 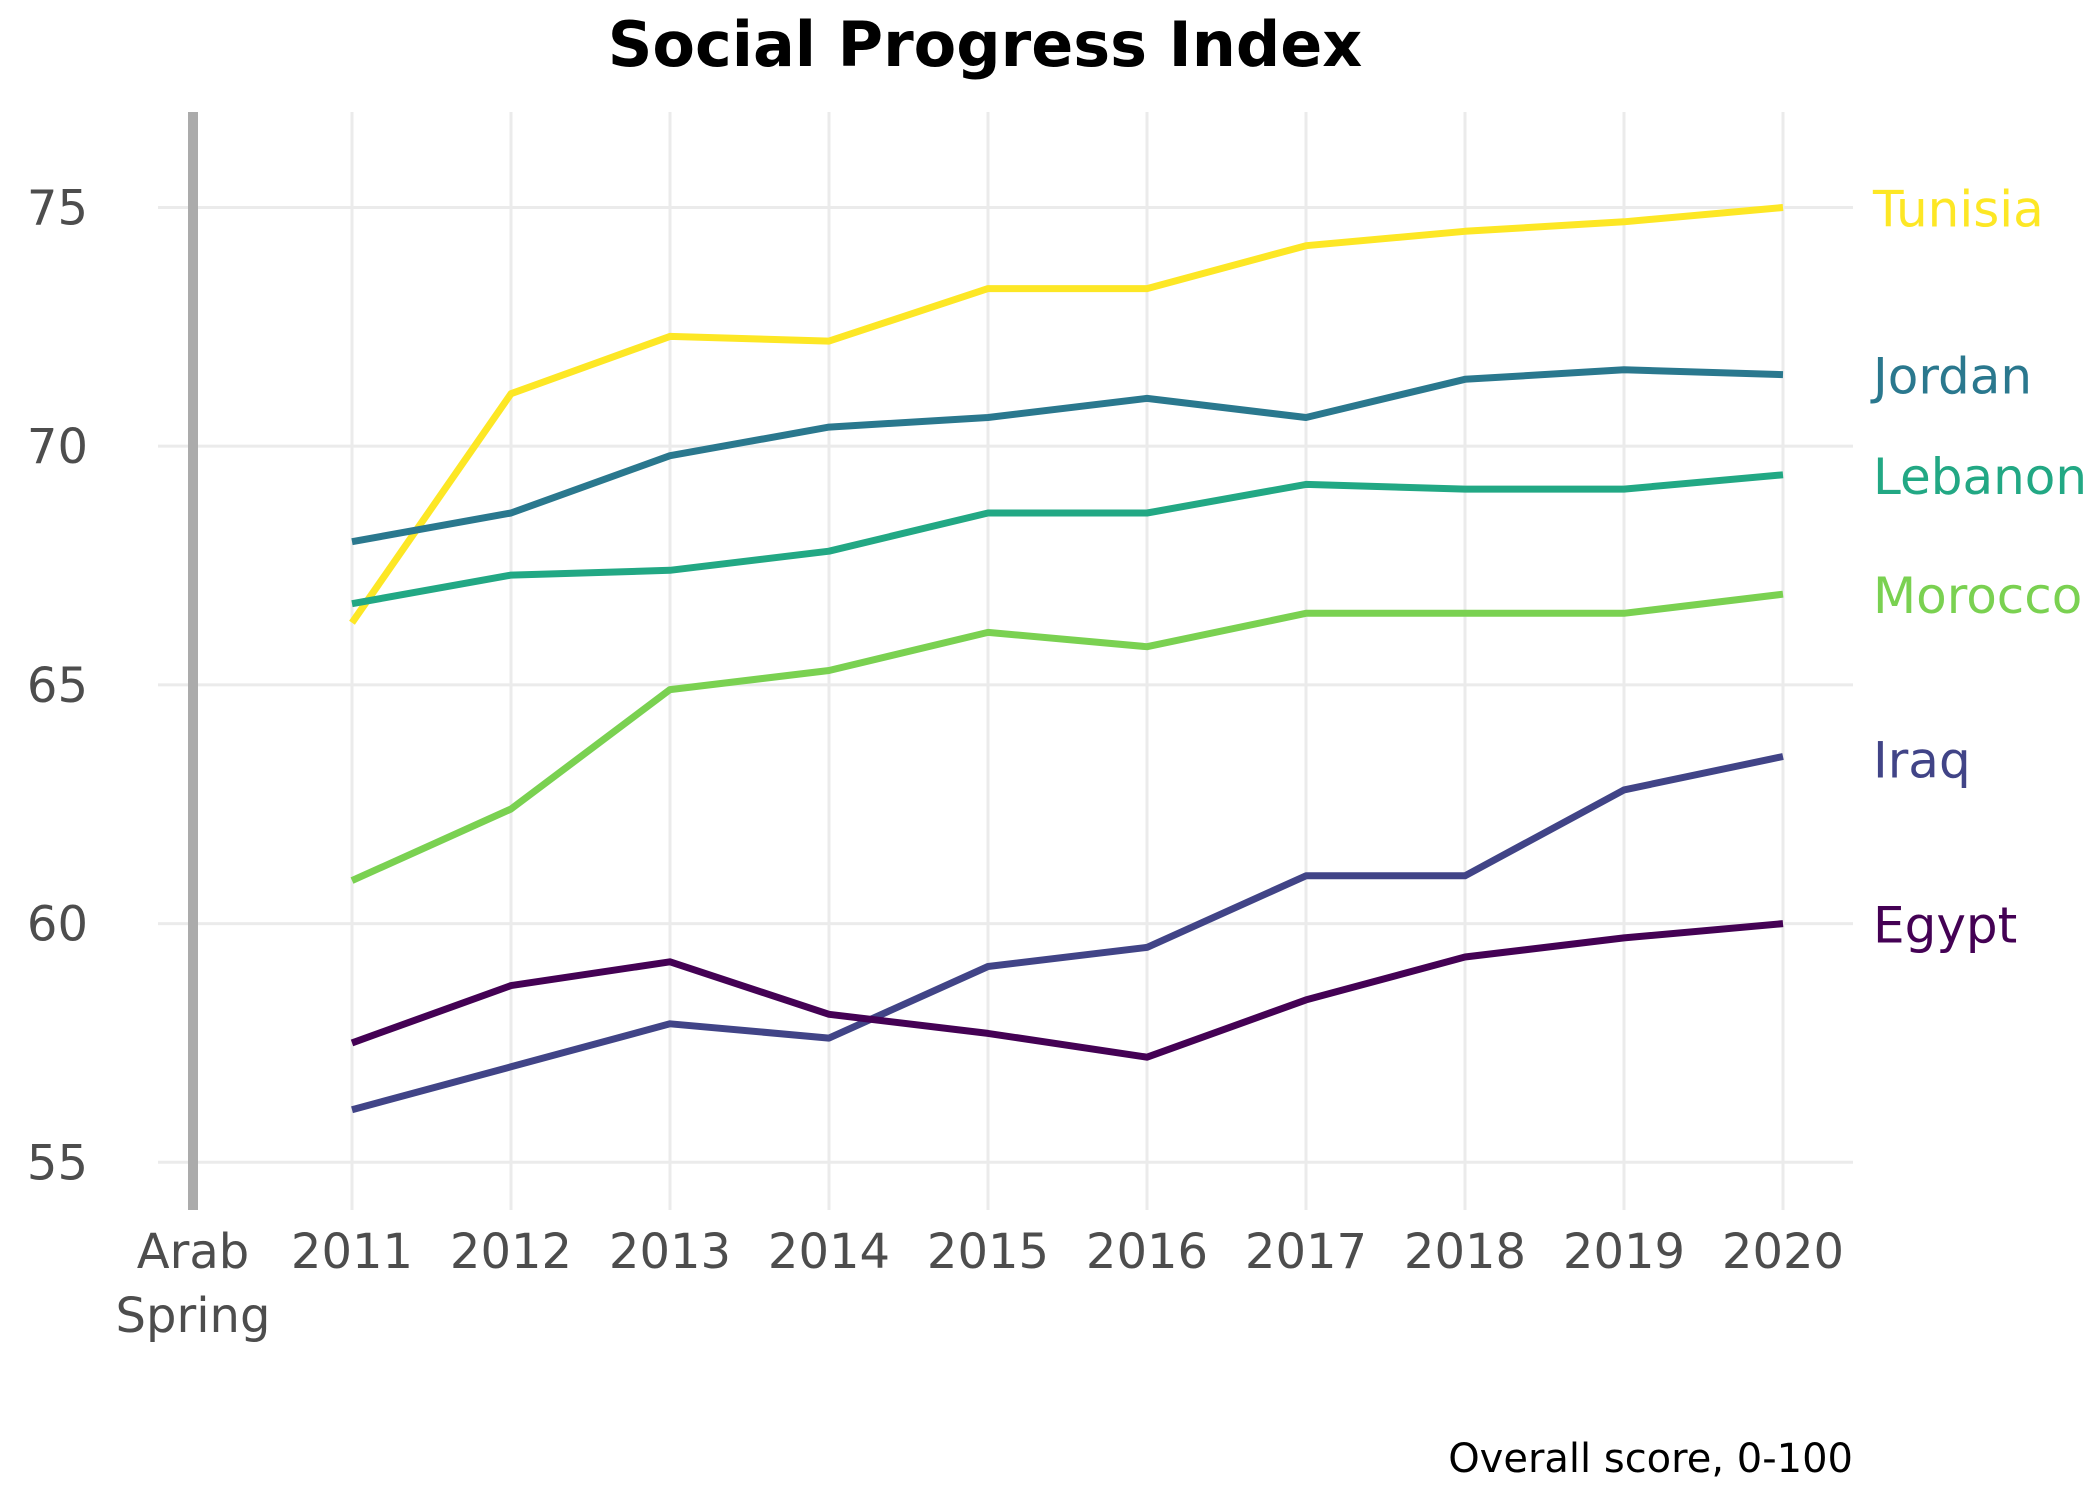 What do you see at coordinates (511, 1252) in the screenshot?
I see `x-tick-label: 2012` at bounding box center [511, 1252].